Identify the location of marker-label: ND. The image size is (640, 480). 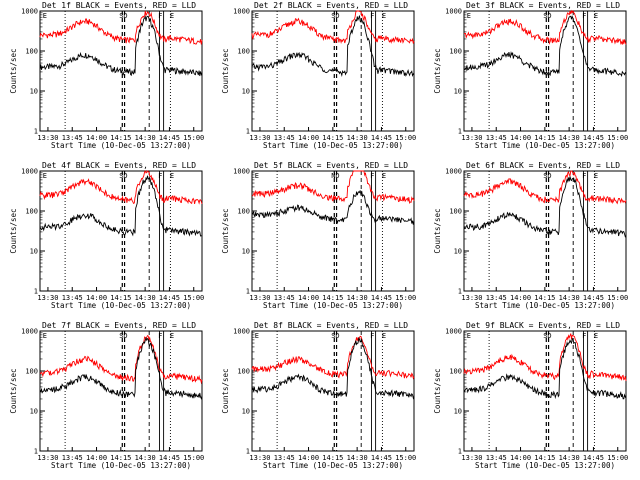
(335, 176).